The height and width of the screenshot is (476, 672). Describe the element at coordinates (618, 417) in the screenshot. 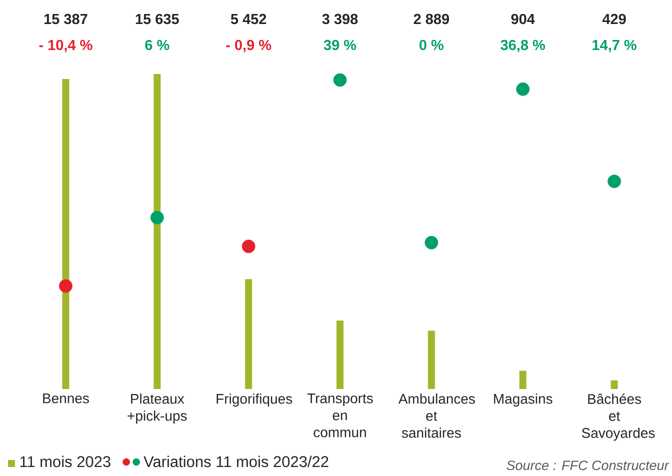

I see `x-tick-label: Bâchées et Savoyardes` at that location.